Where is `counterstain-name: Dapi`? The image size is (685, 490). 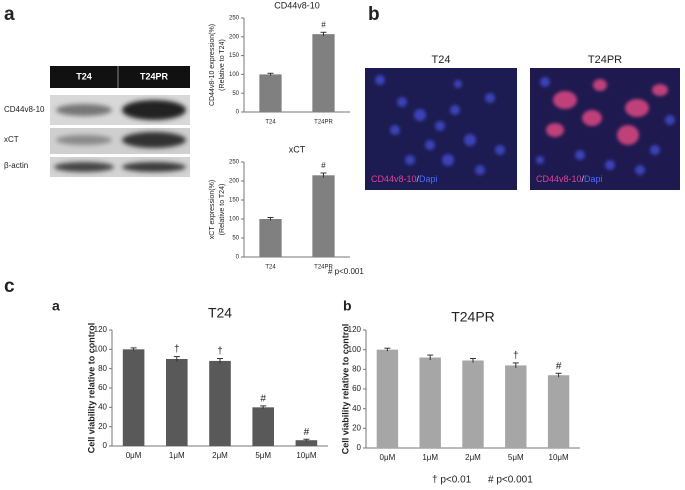 counterstain-name: Dapi is located at coordinates (593, 179).